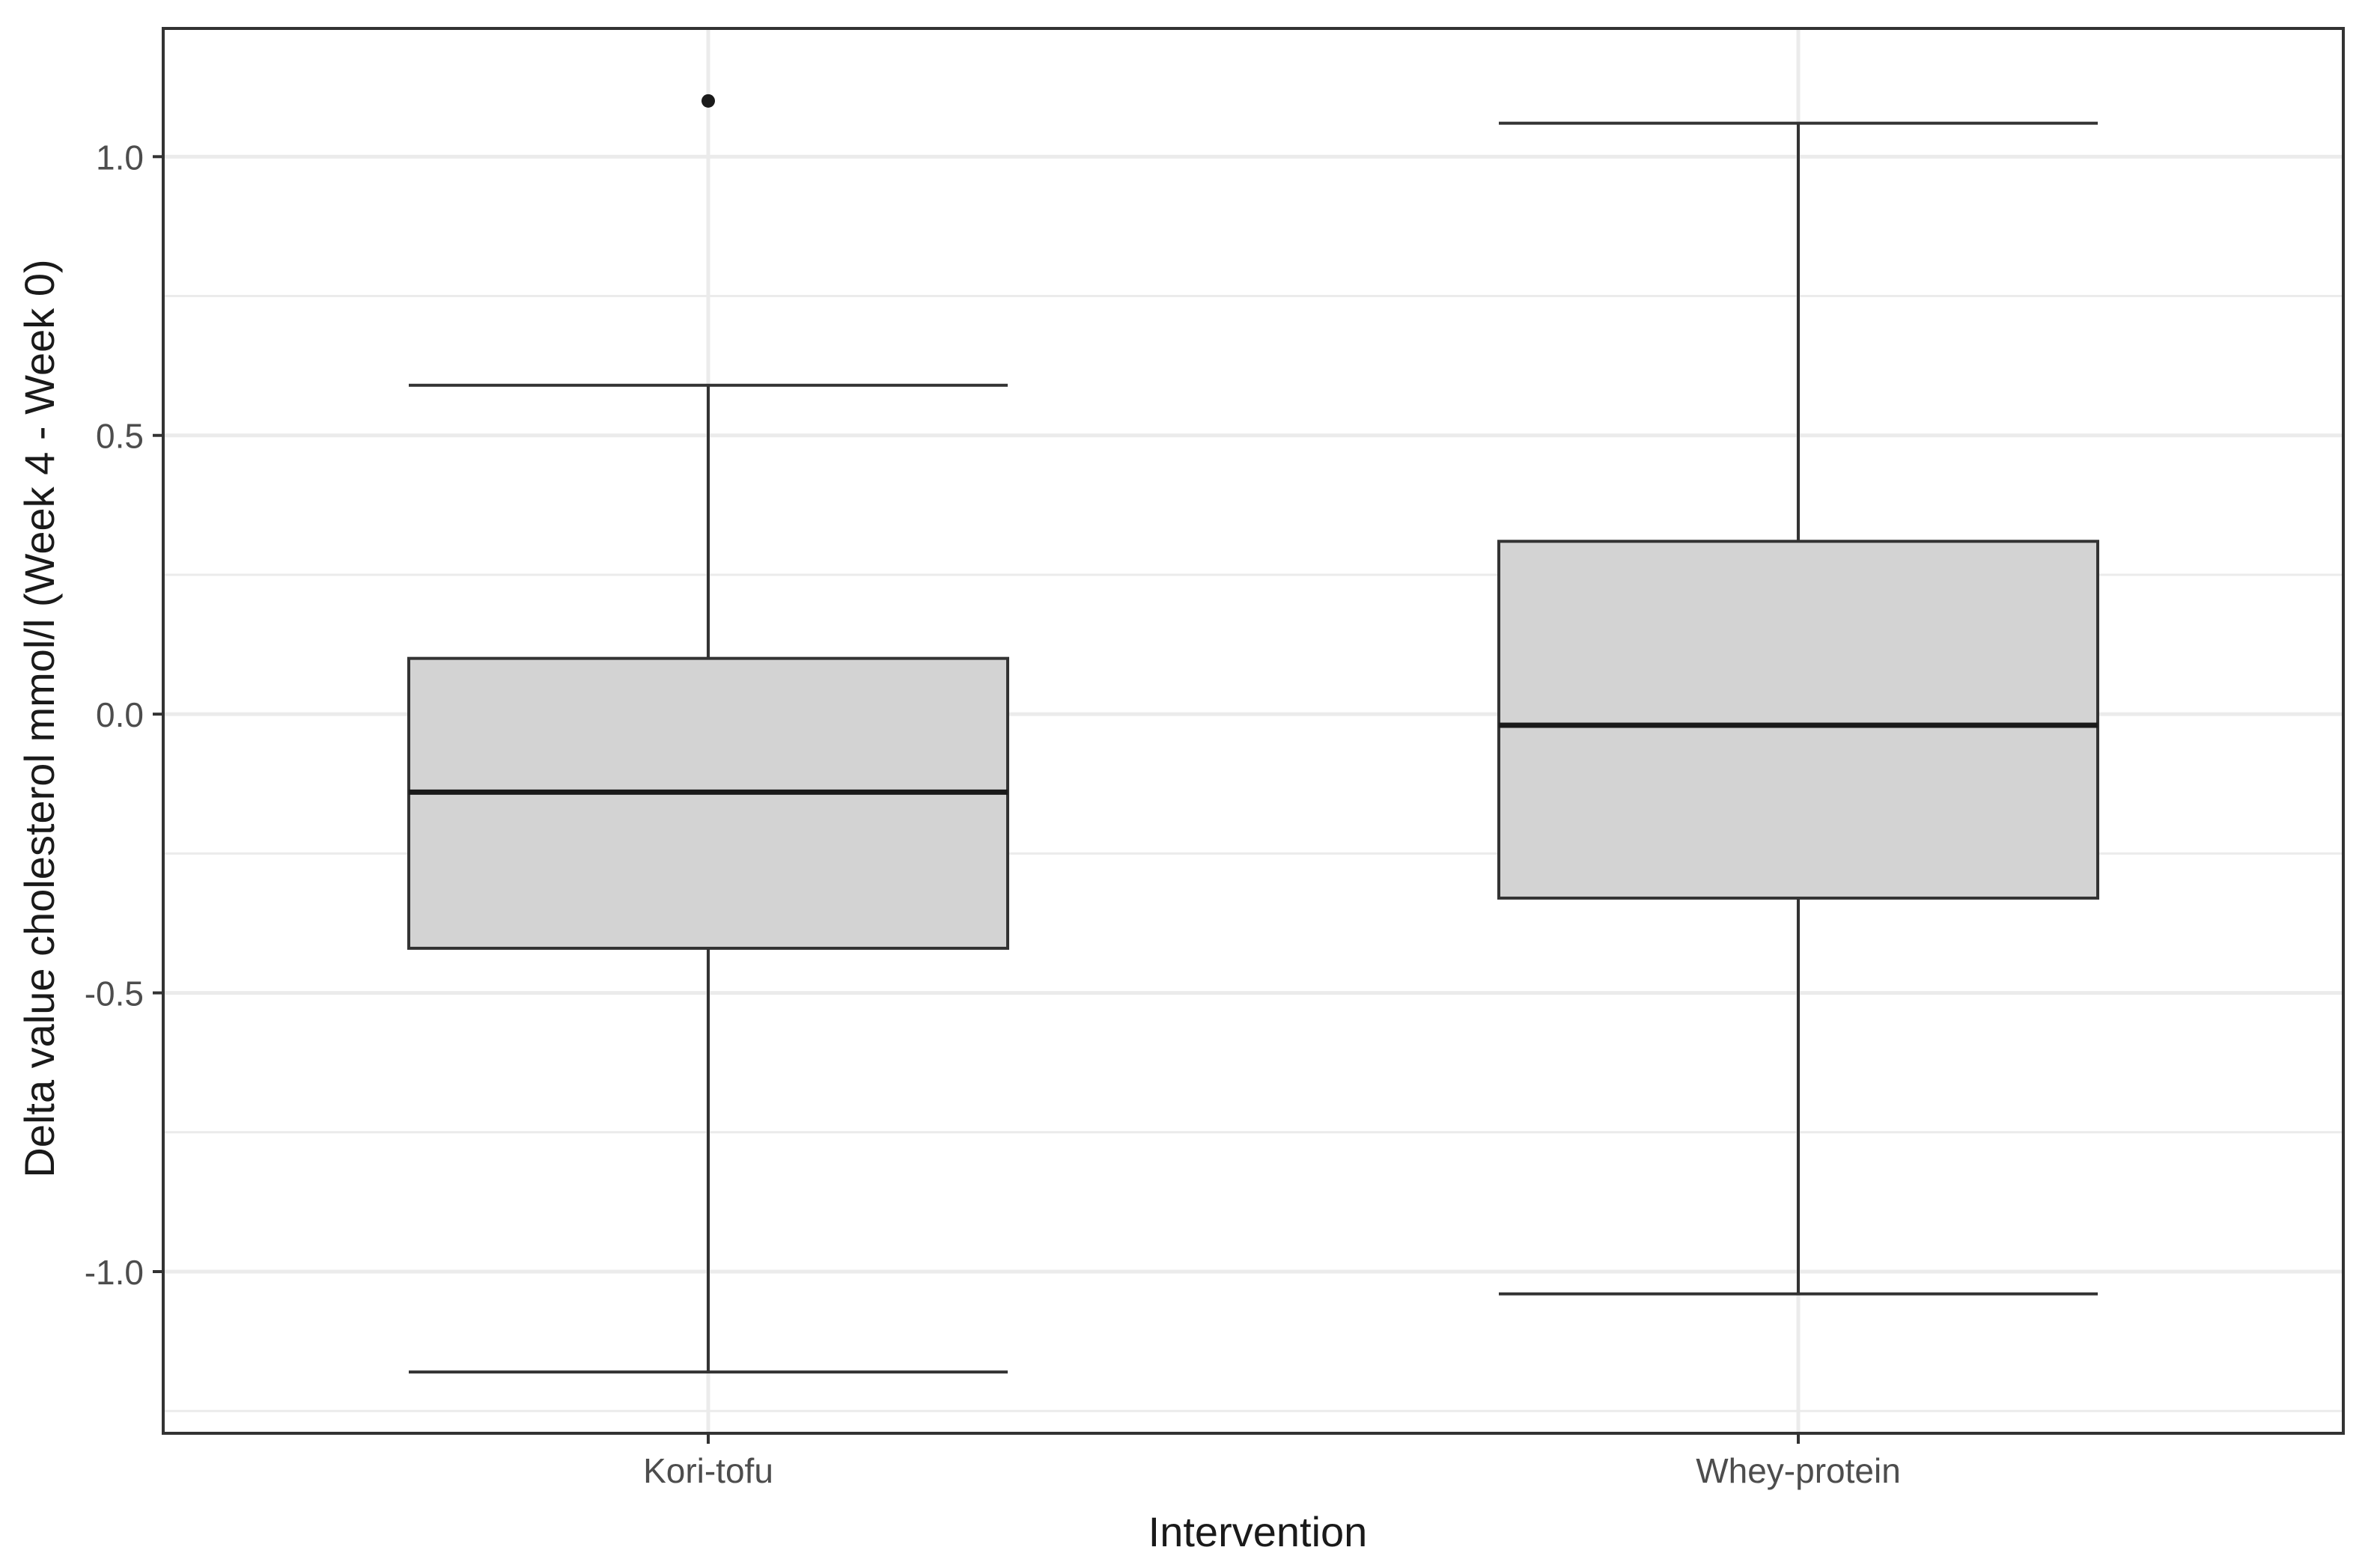  Describe the element at coordinates (1798, 1470) in the screenshot. I see `x-tick-label: Whey-protein` at that location.